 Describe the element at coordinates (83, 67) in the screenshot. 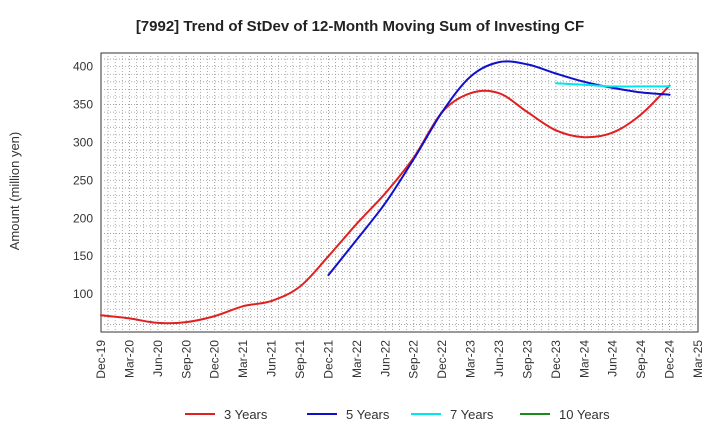

I see `y-tick-label: 400` at that location.